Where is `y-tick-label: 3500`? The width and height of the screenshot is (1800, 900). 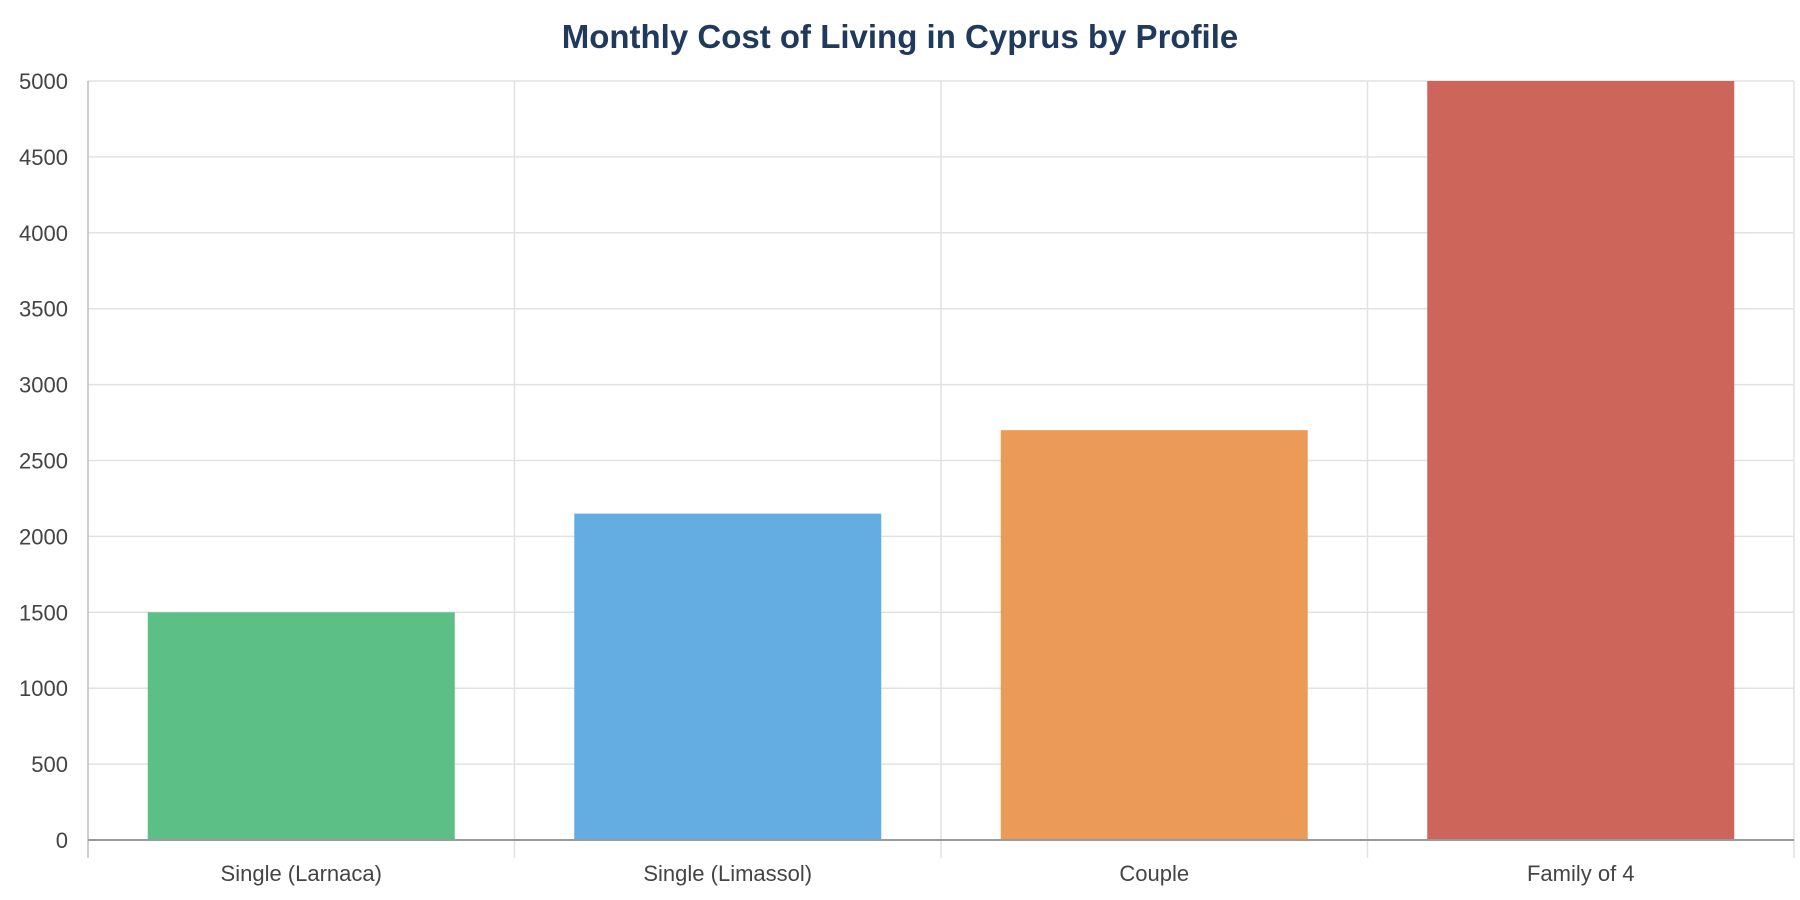
y-tick-label: 3500 is located at coordinates (43, 309).